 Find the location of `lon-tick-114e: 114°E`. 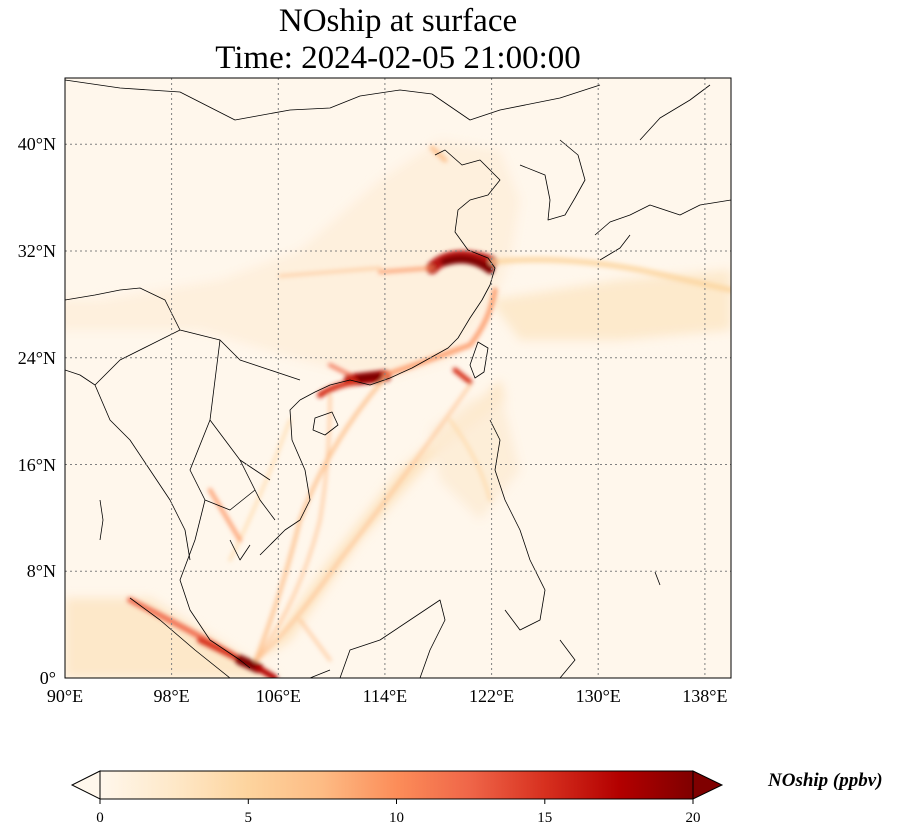

lon-tick-114e: 114°E is located at coordinates (385, 696).